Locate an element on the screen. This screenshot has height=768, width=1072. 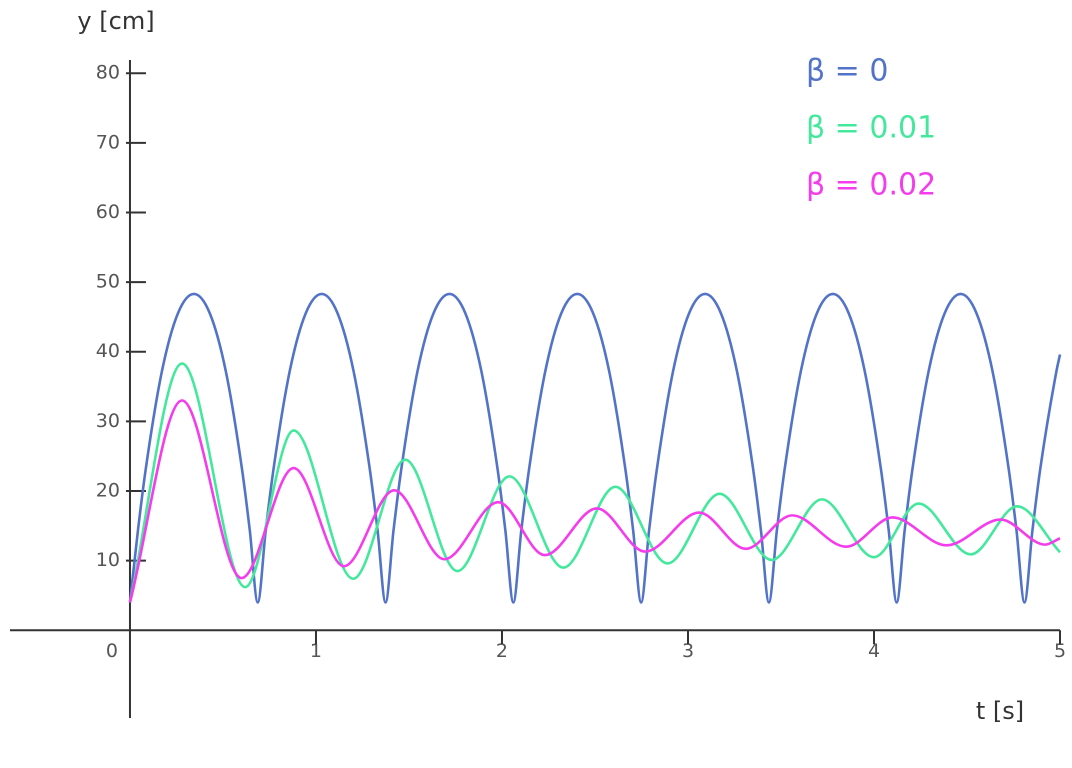
legend-label: β = 0.01 is located at coordinates (871, 128).